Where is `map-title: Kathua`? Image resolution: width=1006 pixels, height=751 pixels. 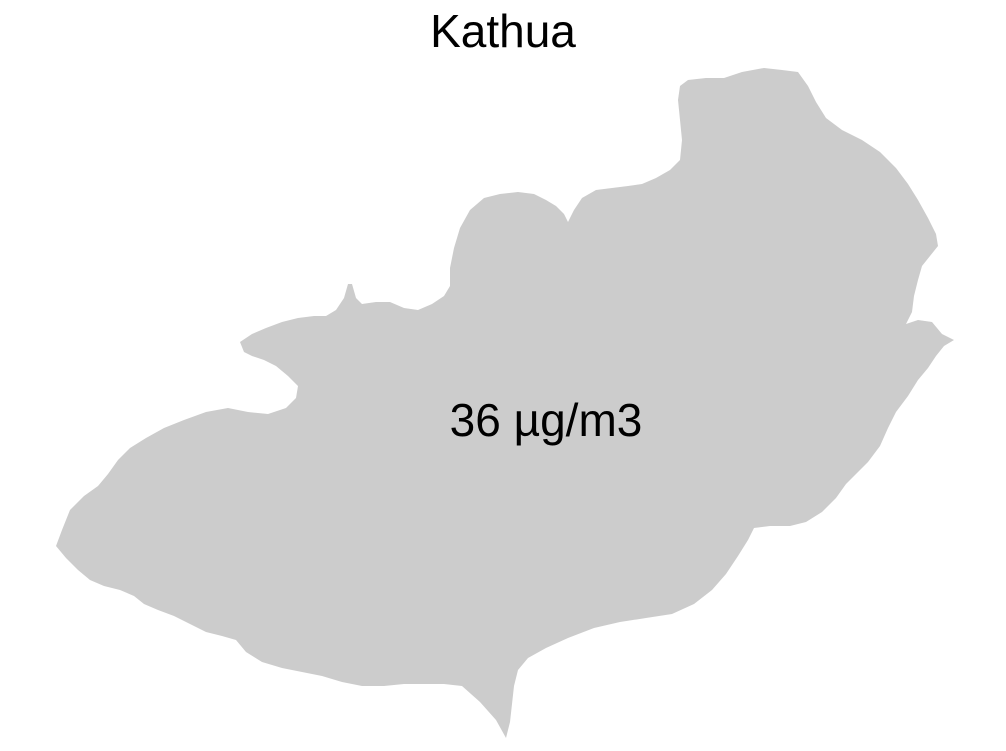
map-title: Kathua is located at coordinates (503, 31).